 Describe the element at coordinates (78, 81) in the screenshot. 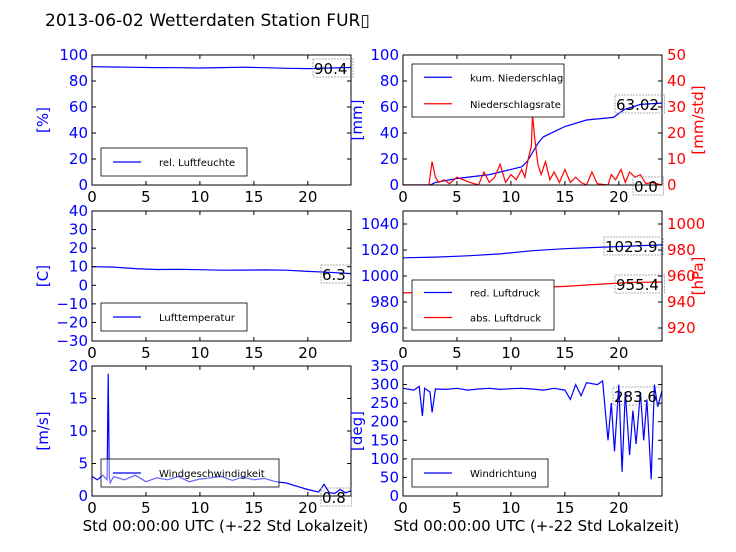

I see `y-tick-label-humidity-4: 80` at that location.